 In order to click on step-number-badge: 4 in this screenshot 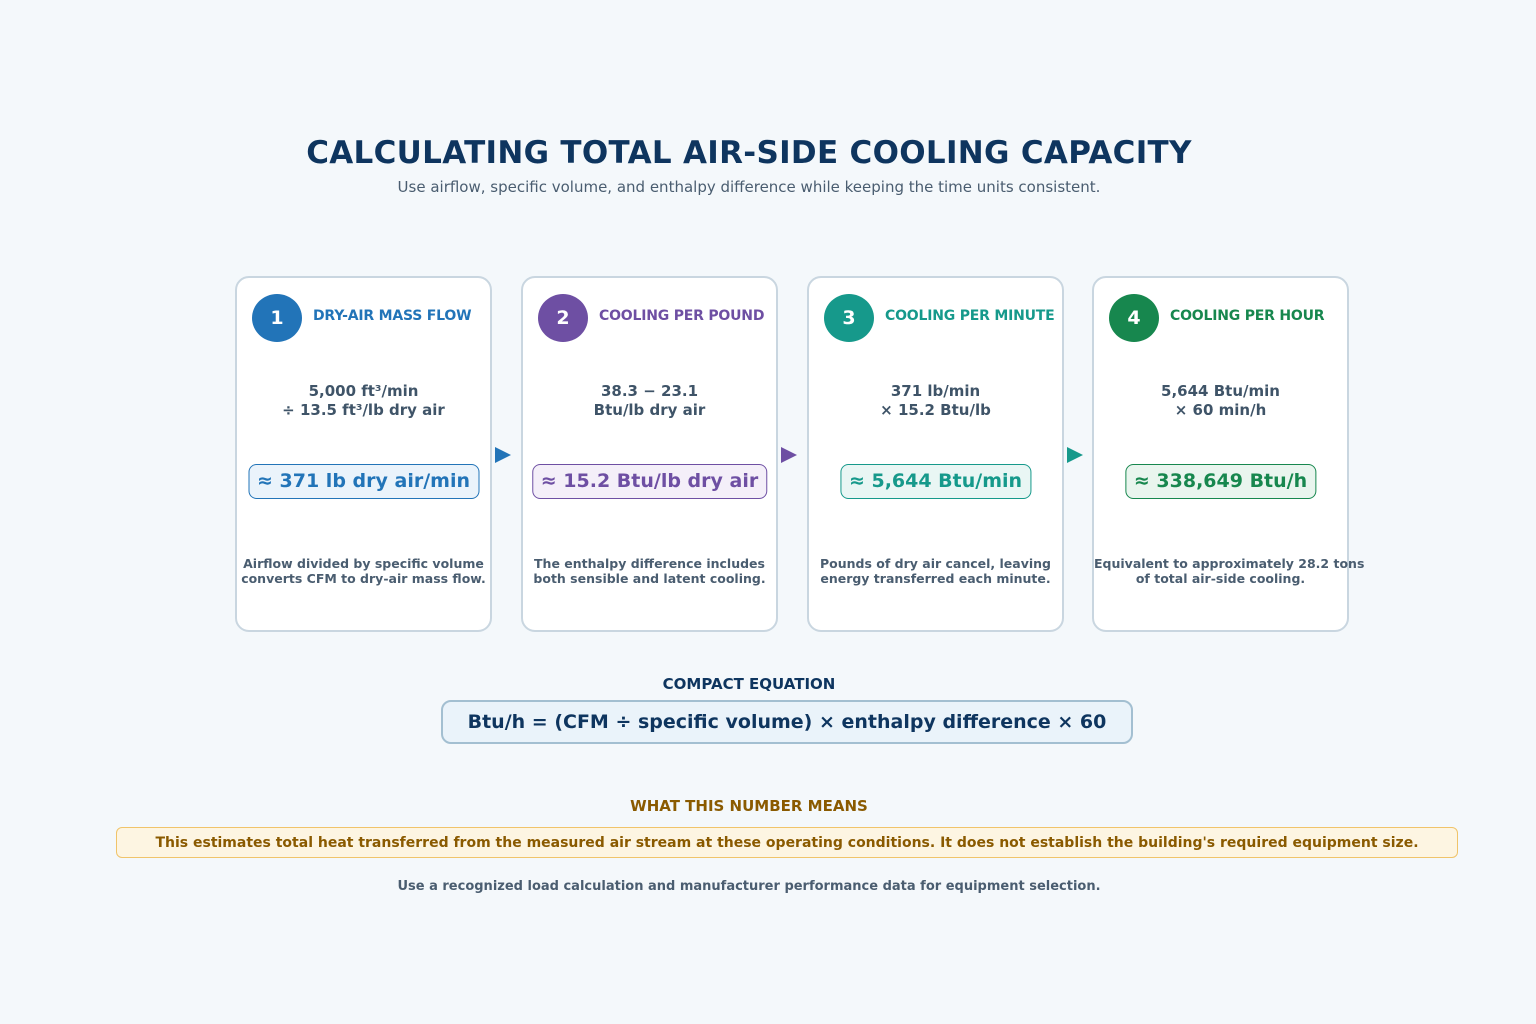, I will do `click(1134, 318)`.